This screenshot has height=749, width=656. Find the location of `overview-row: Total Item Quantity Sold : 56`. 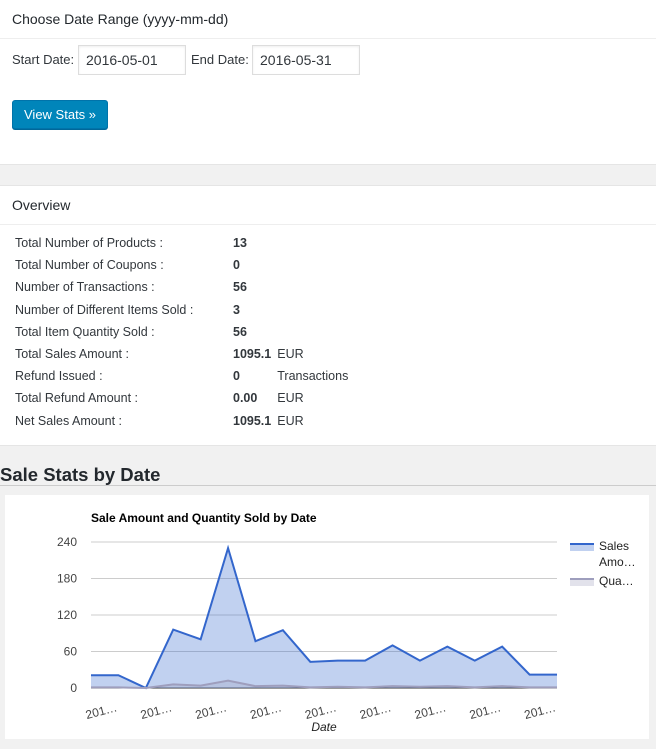

overview-row: Total Item Quantity Sold : 56 is located at coordinates (181, 332).